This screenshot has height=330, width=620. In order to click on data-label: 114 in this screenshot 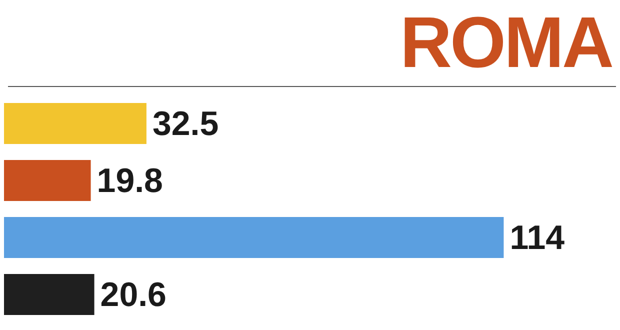, I will do `click(537, 237)`.